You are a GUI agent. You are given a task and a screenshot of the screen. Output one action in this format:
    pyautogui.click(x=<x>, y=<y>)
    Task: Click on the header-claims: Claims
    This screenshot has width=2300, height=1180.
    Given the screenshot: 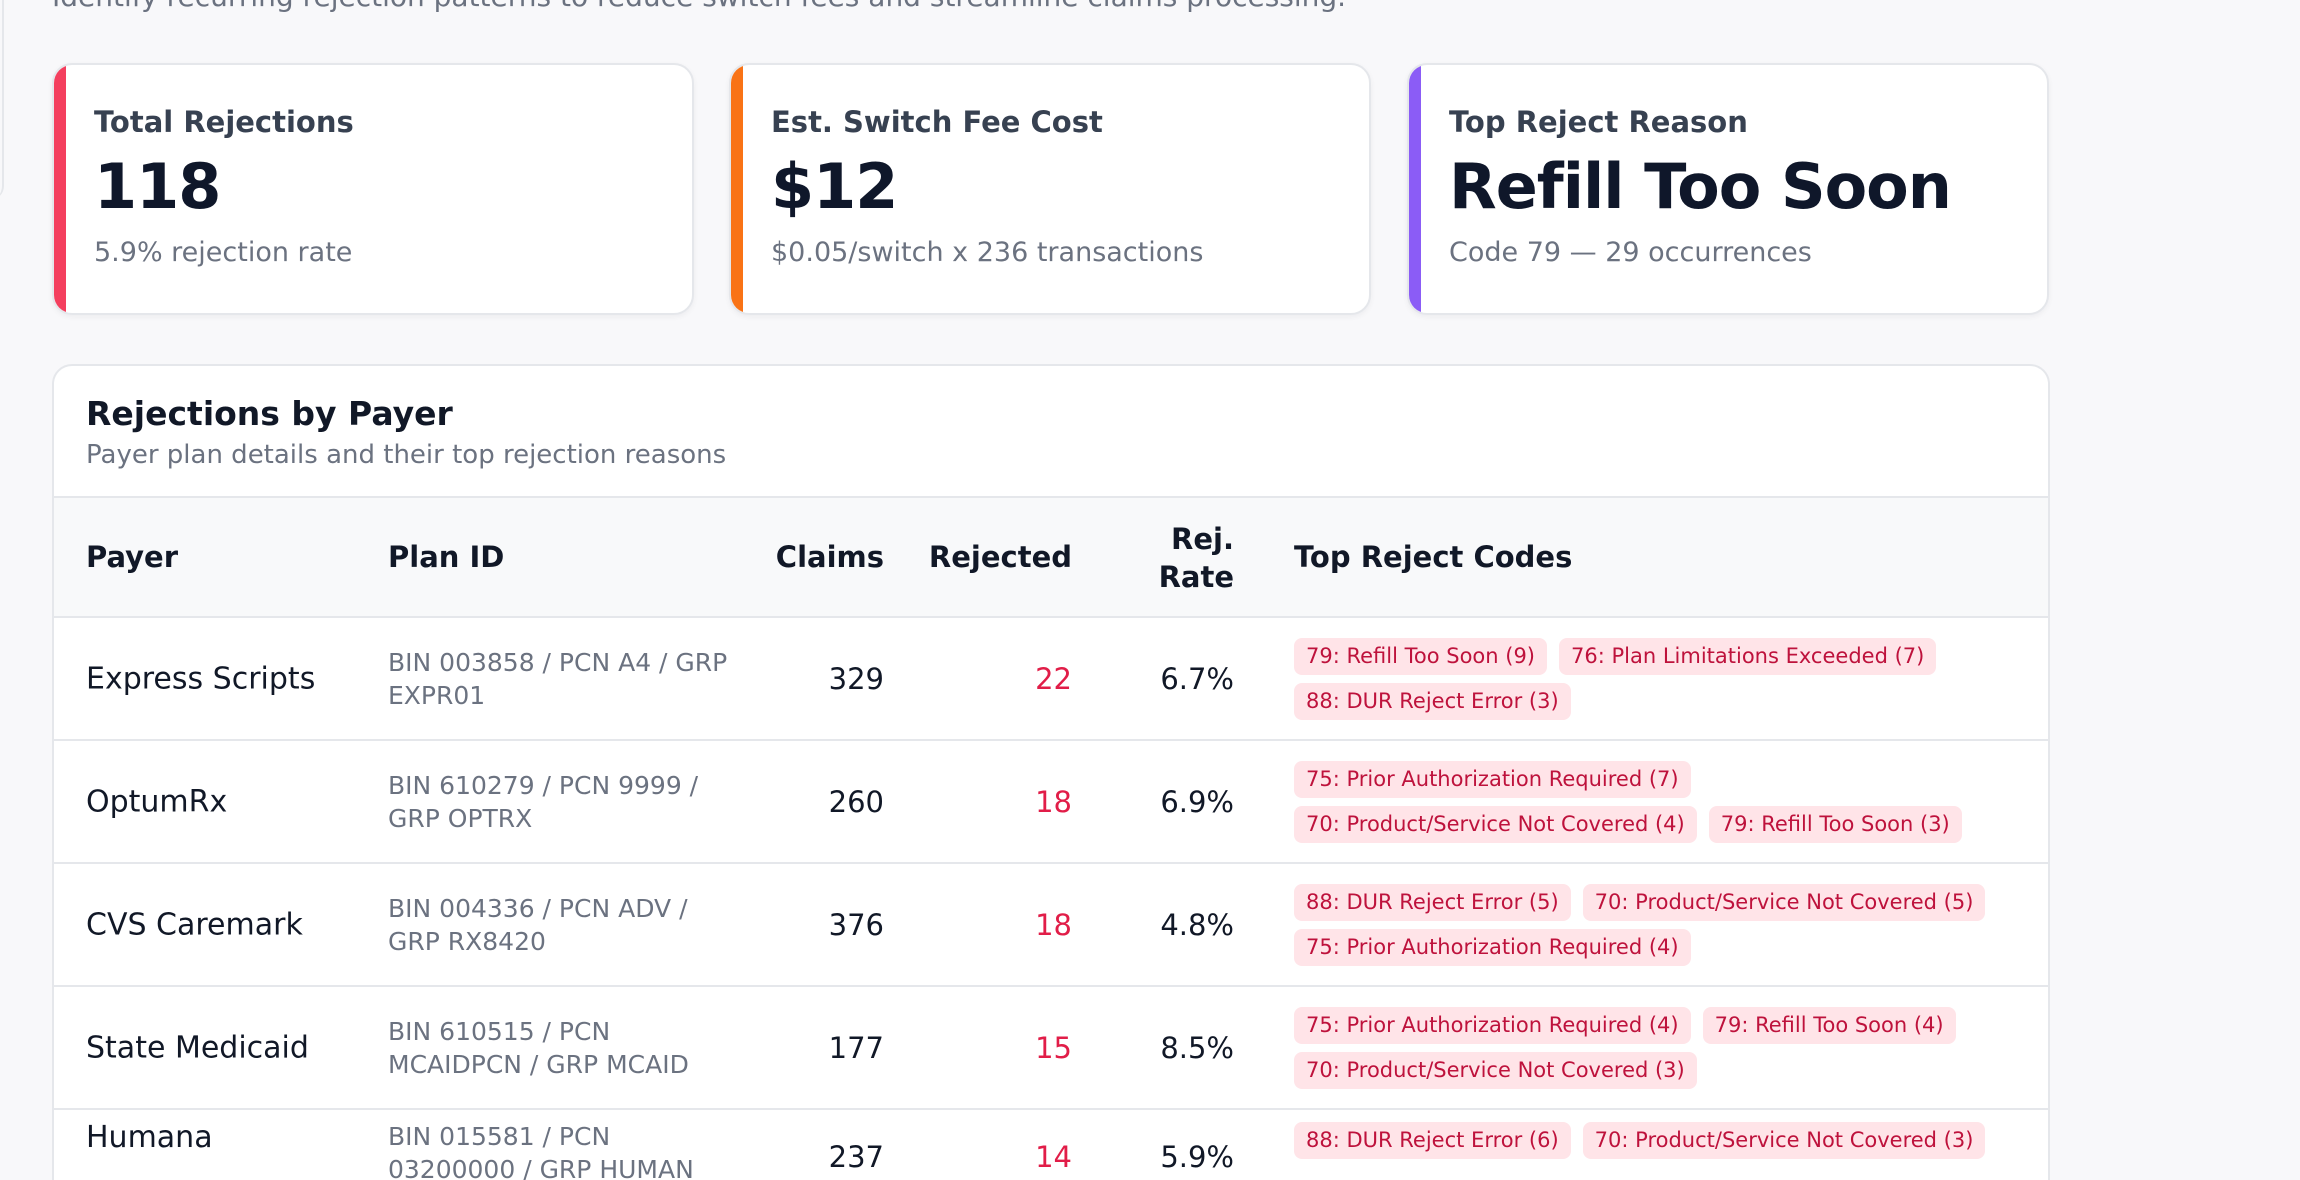 What is the action you would take?
    pyautogui.click(x=829, y=557)
    